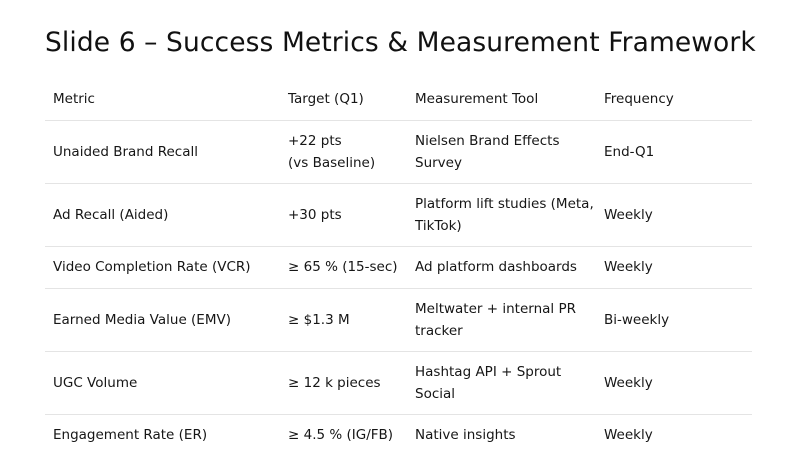 This screenshot has height=449, width=800. Describe the element at coordinates (496, 267) in the screenshot. I see `tool-cell: Ad platform dashboards` at that location.